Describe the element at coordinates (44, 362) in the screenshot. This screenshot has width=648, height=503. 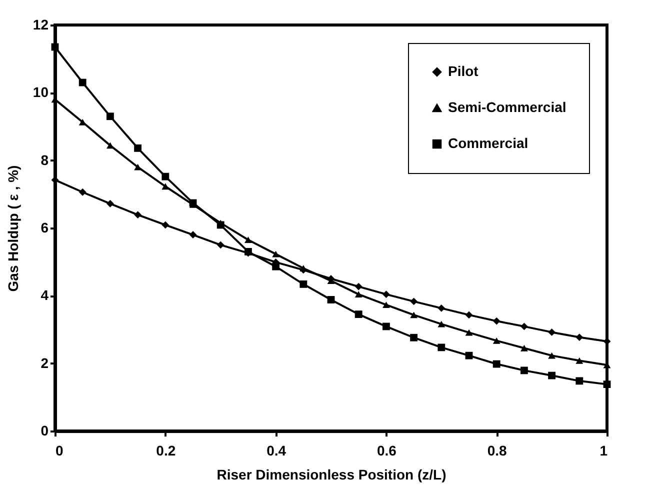
I see `y-tick-label: 2` at that location.